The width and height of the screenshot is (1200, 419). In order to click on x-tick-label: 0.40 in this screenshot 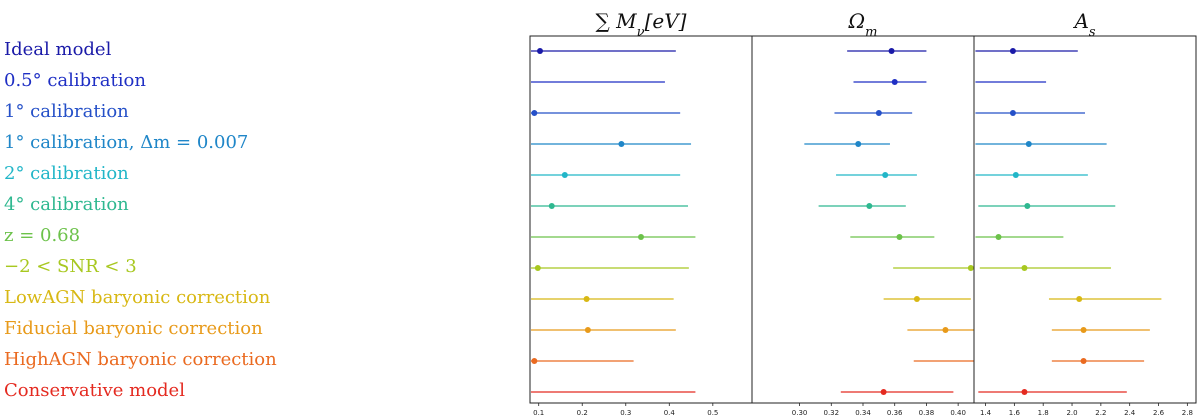, I will do `click(958, 413)`.